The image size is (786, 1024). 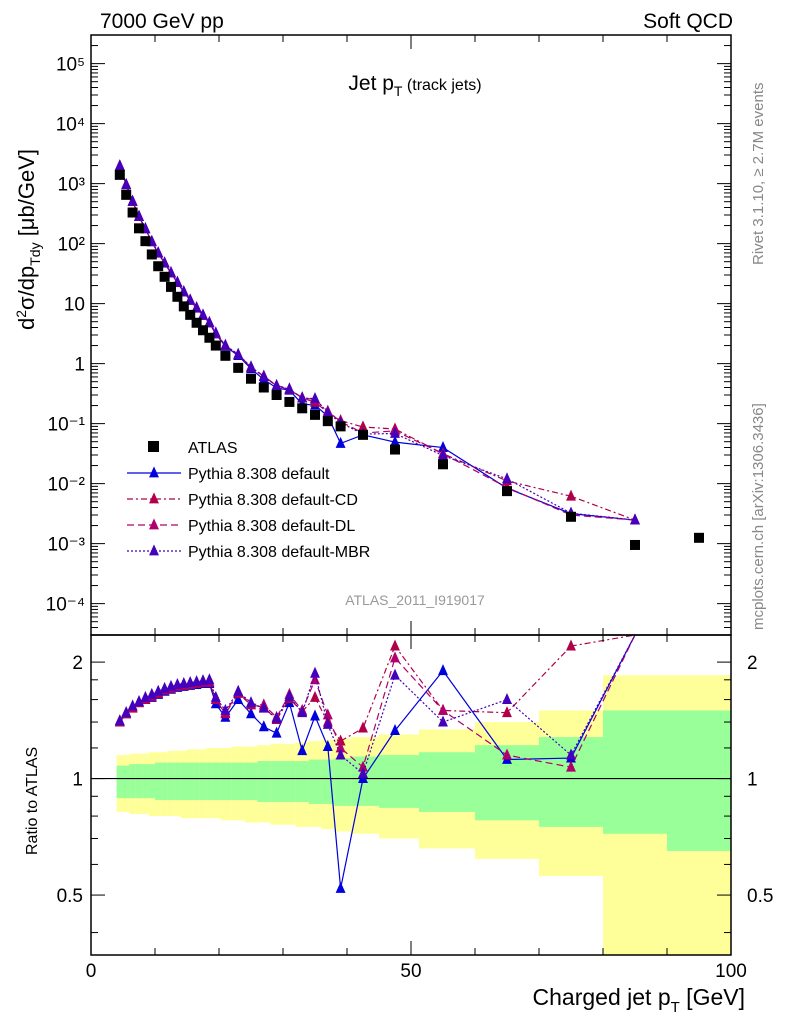 I want to click on main-point-default, so click(x=443, y=446).